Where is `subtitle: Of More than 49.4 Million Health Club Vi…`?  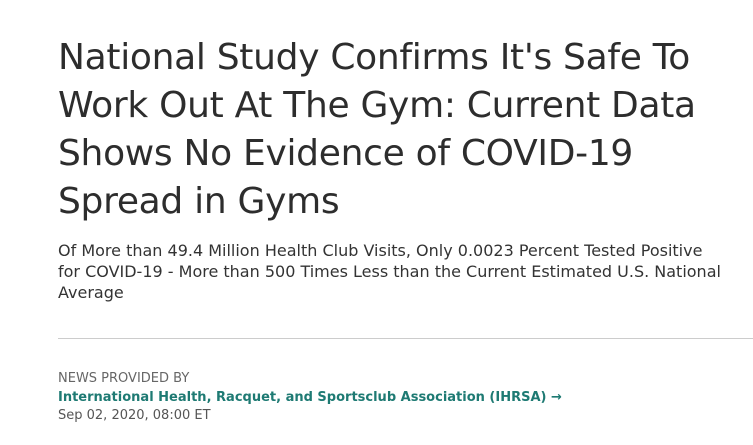
subtitle: Of More than 49.4 Million Health Club Vi… is located at coordinates (389, 271).